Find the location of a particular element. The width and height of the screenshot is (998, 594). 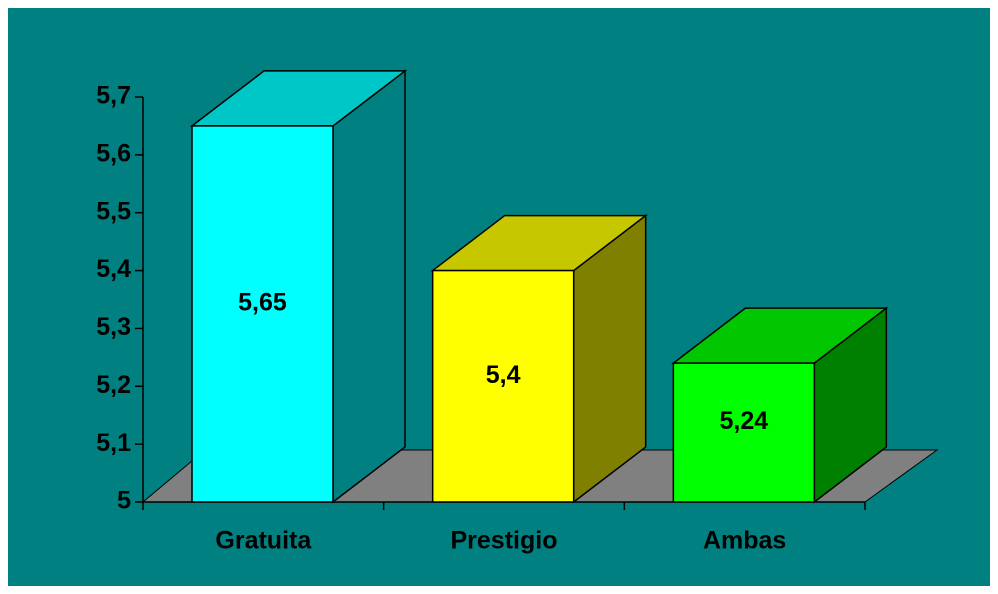

value-label: 5,65 is located at coordinates (262, 303).